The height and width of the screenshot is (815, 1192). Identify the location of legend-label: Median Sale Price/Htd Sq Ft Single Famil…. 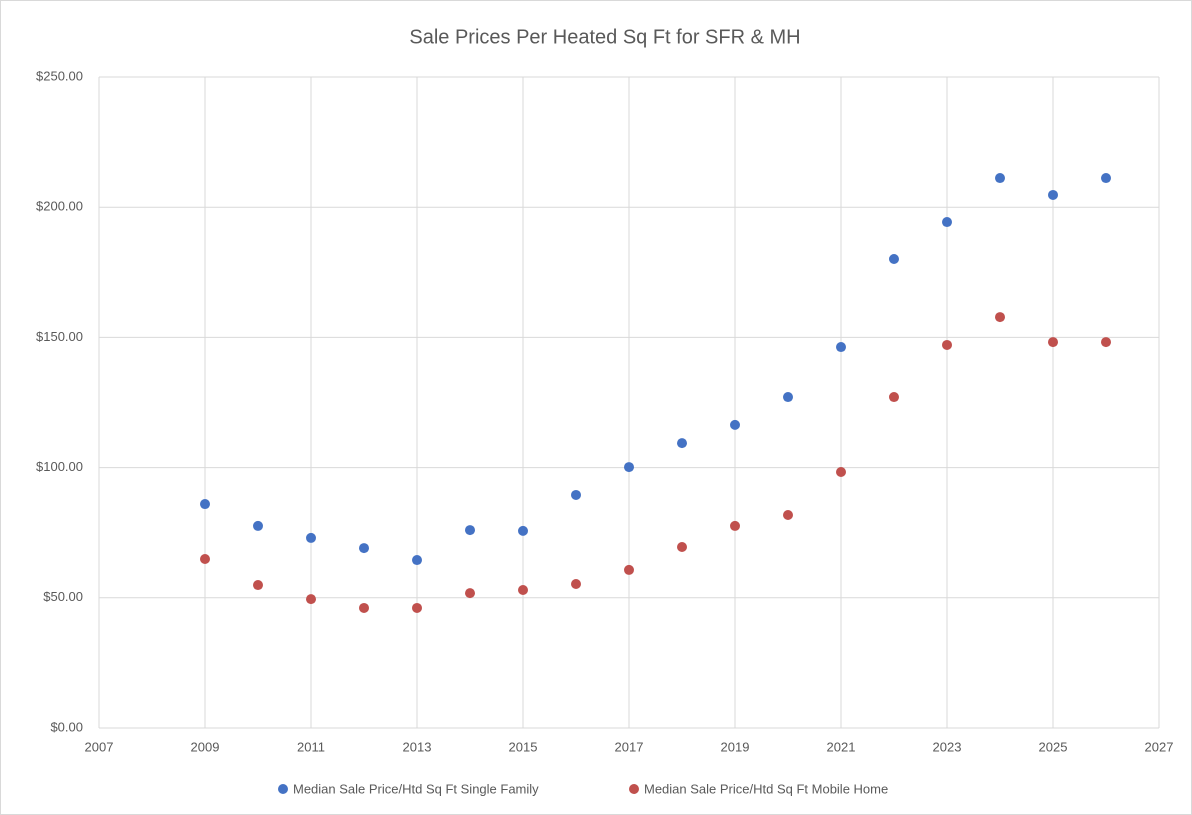
(416, 788).